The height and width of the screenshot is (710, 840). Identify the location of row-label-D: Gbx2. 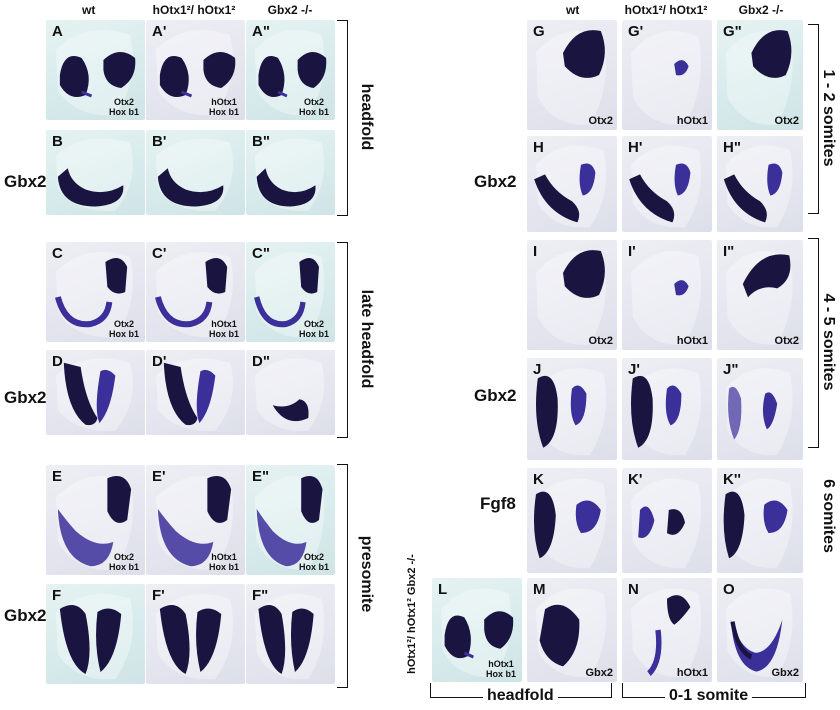
(25, 397).